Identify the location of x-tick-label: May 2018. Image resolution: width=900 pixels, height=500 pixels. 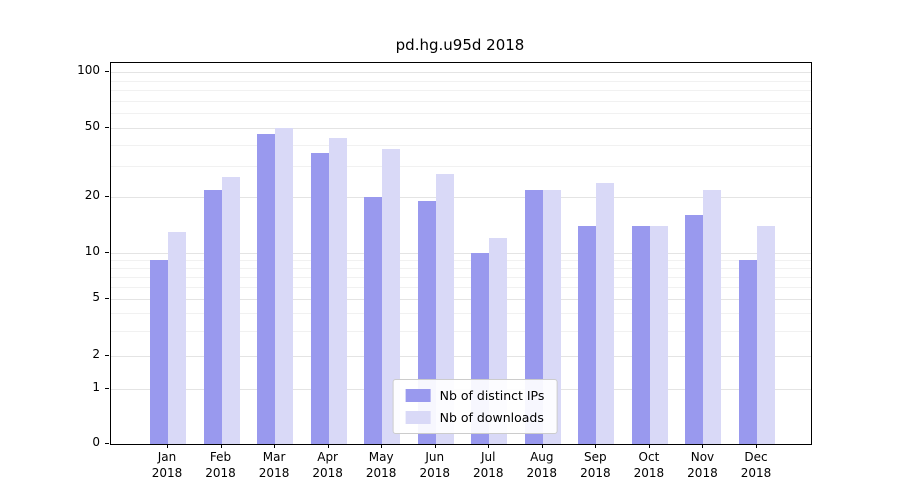
(381, 465).